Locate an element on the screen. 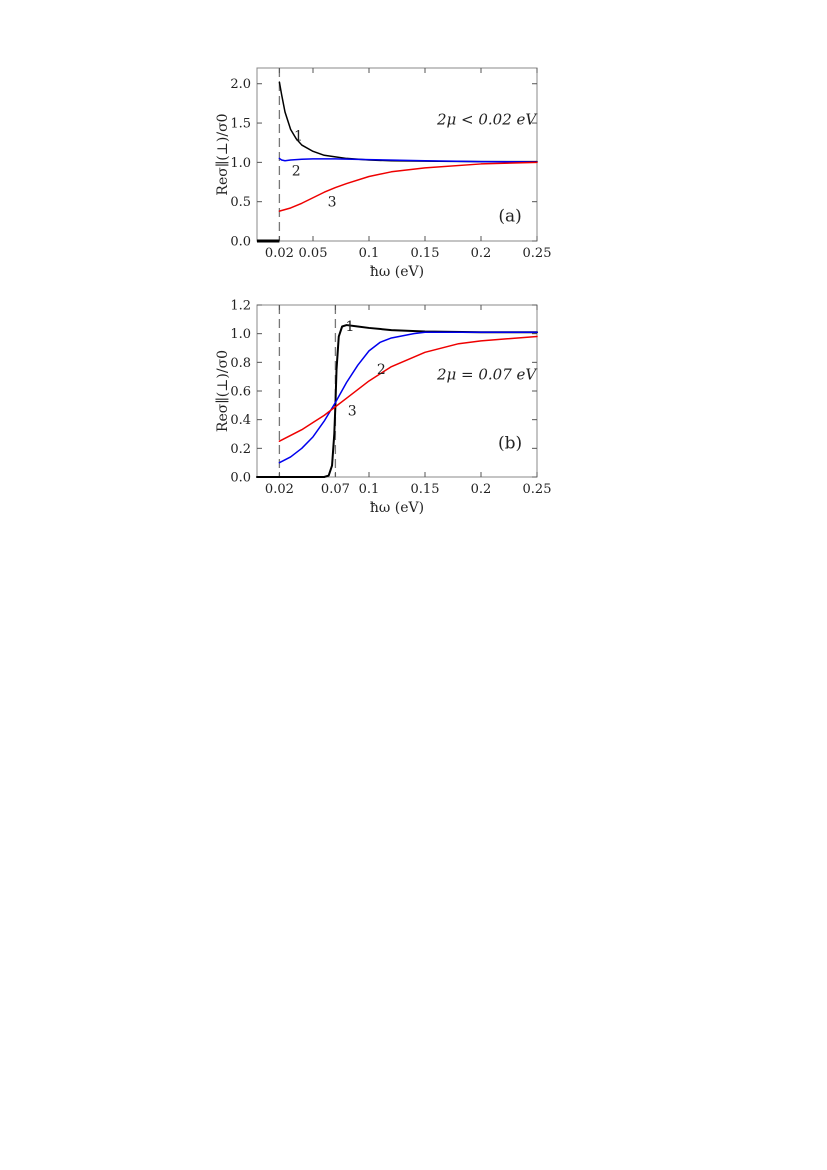  panel-label: (b) is located at coordinates (510, 443).